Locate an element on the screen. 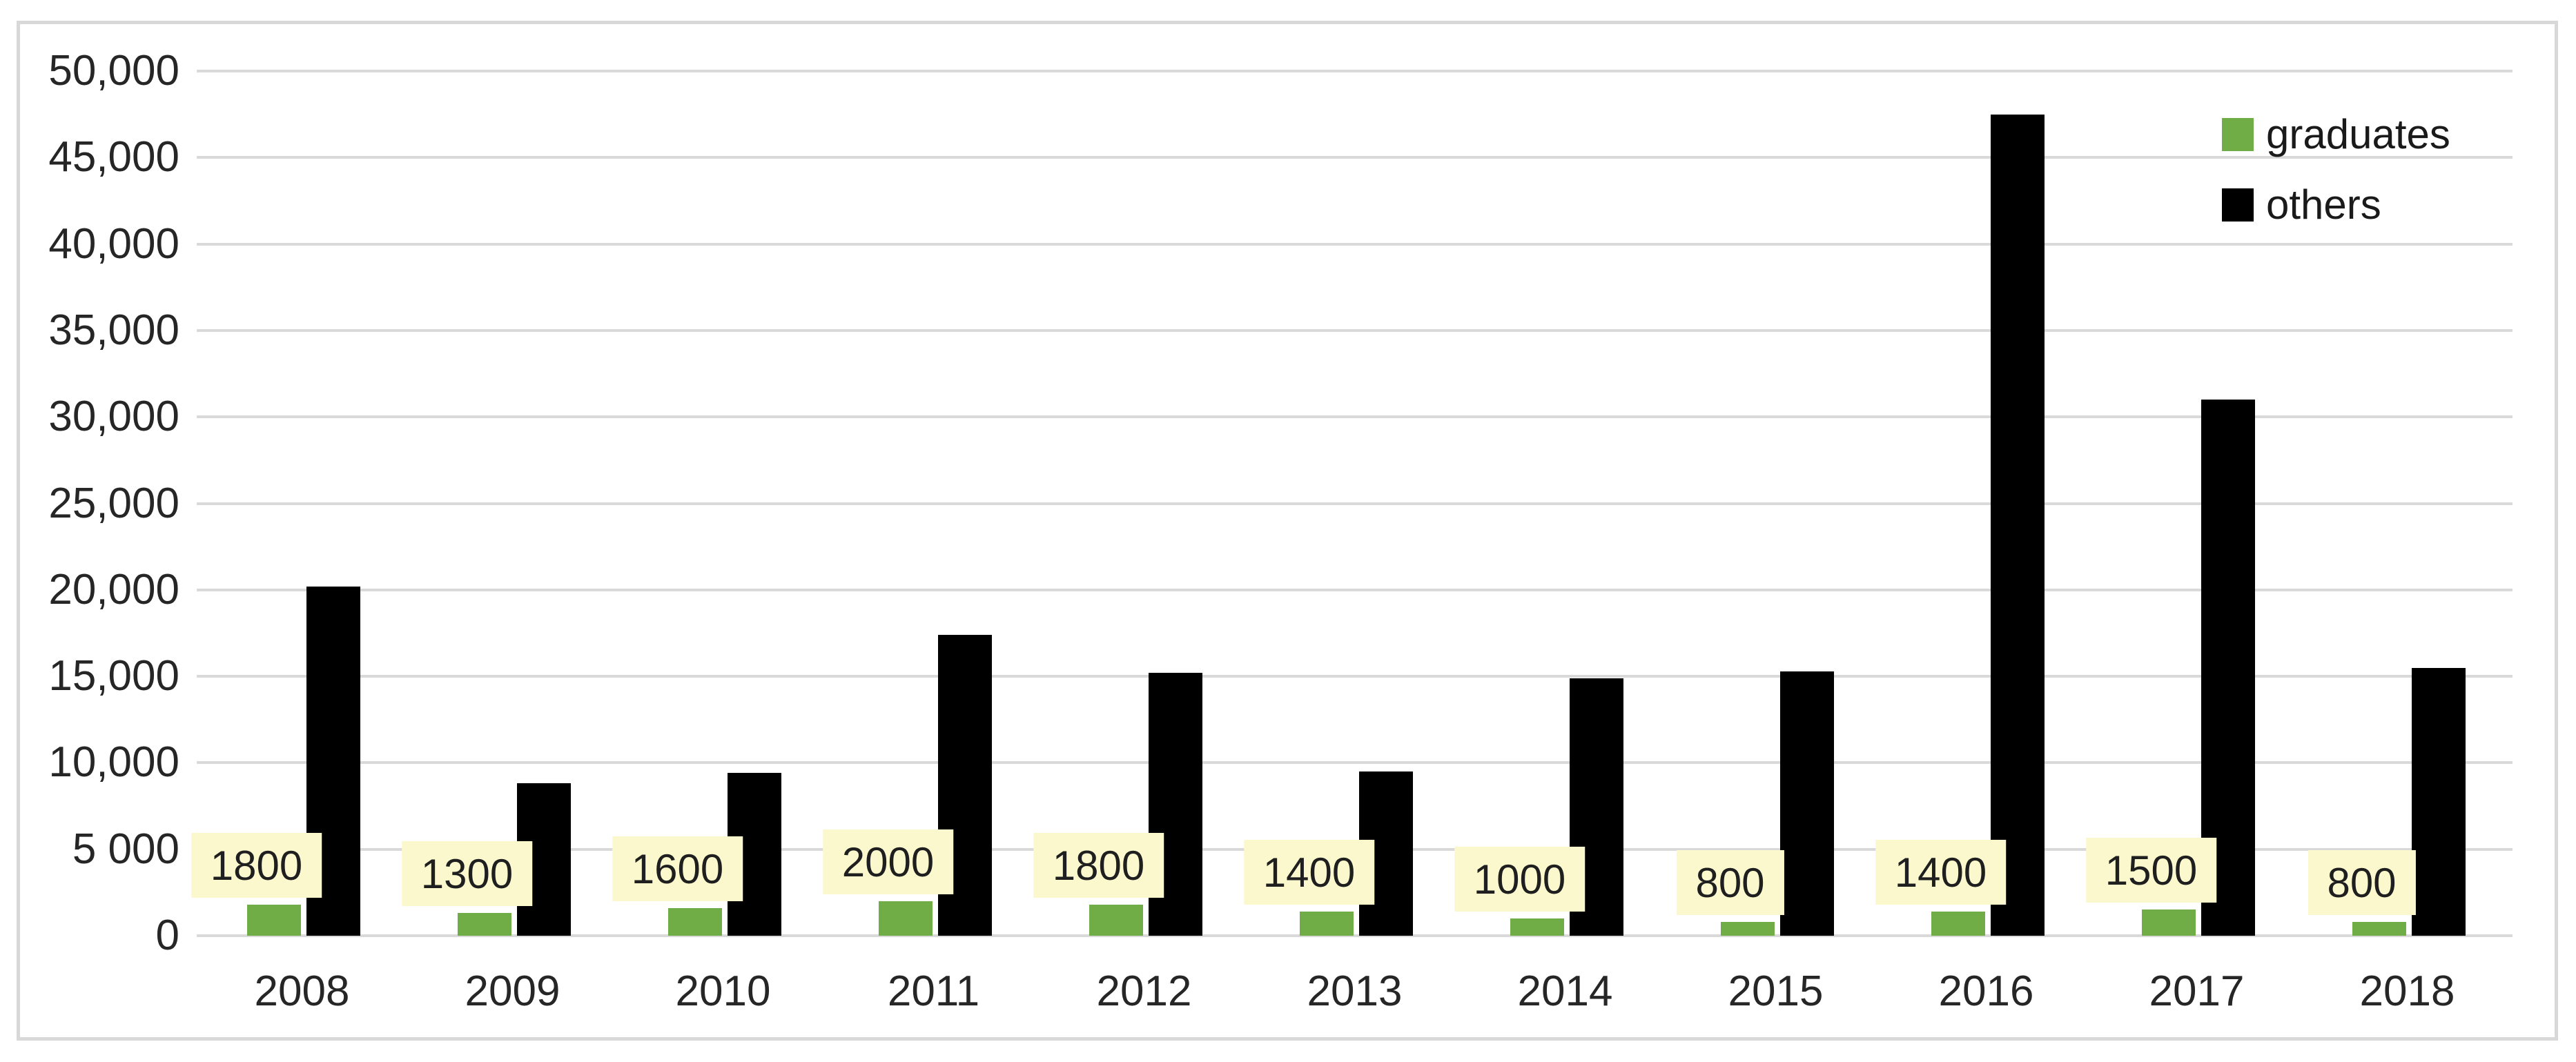 The image size is (2576, 1062). graduates-bar-2015 is located at coordinates (1747, 928).